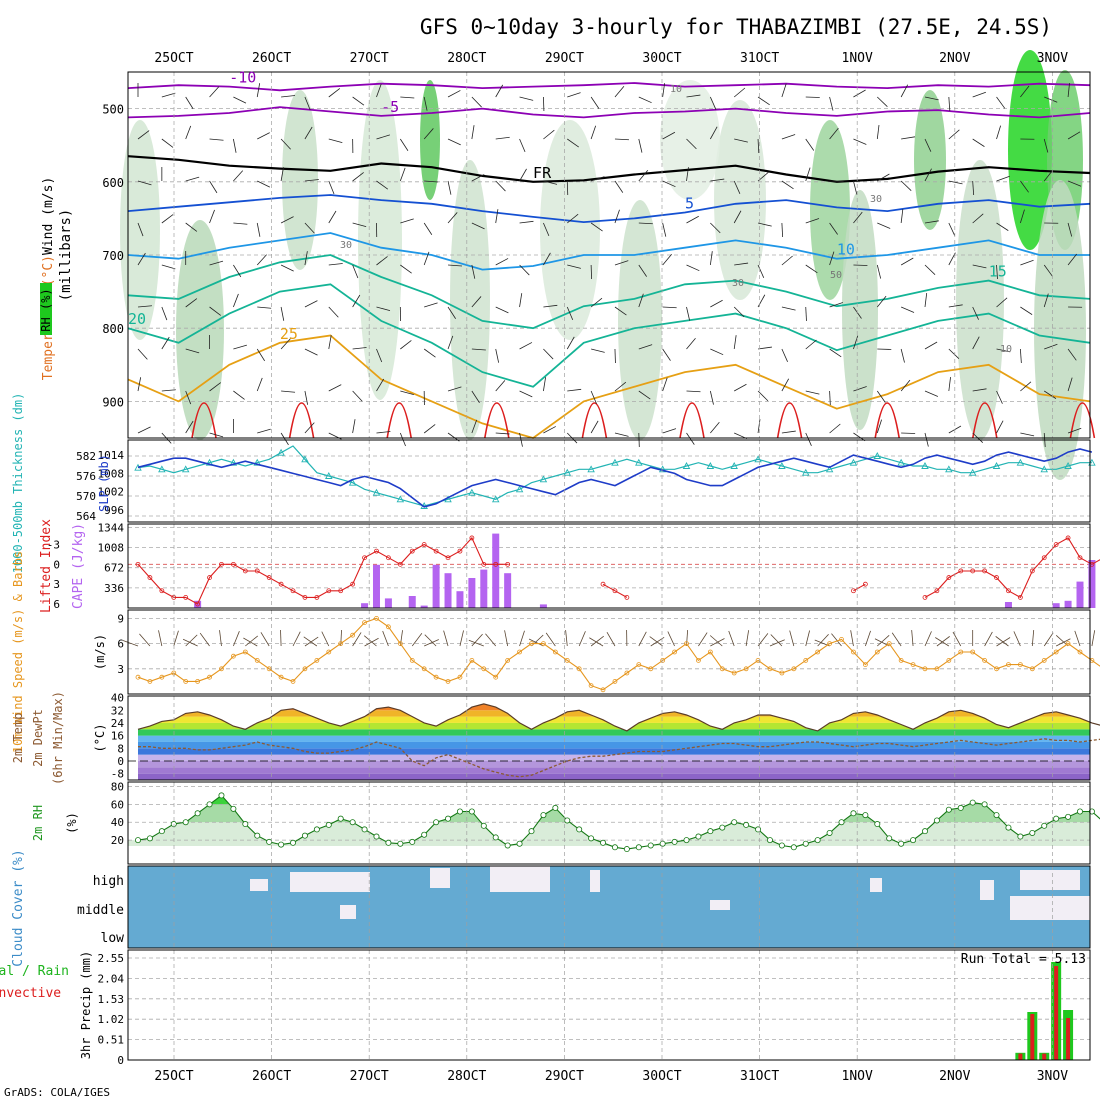 This screenshot has width=1100, height=1100. I want to click on legend-total-rain: Total / Rain, so click(34, 971).